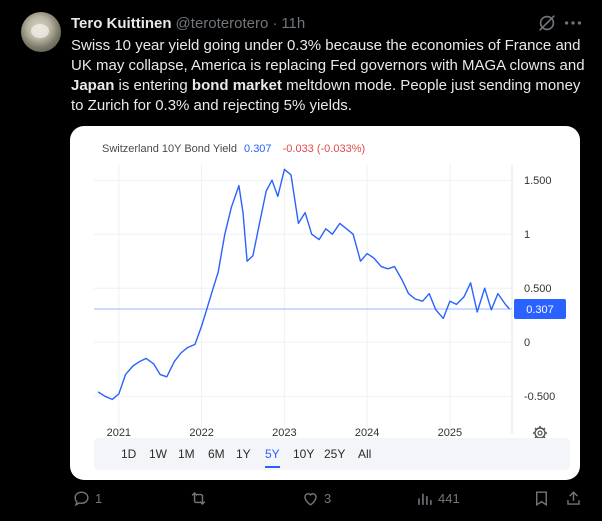  Describe the element at coordinates (335, 454) in the screenshot. I see `range-button-25y: 25Y` at that location.